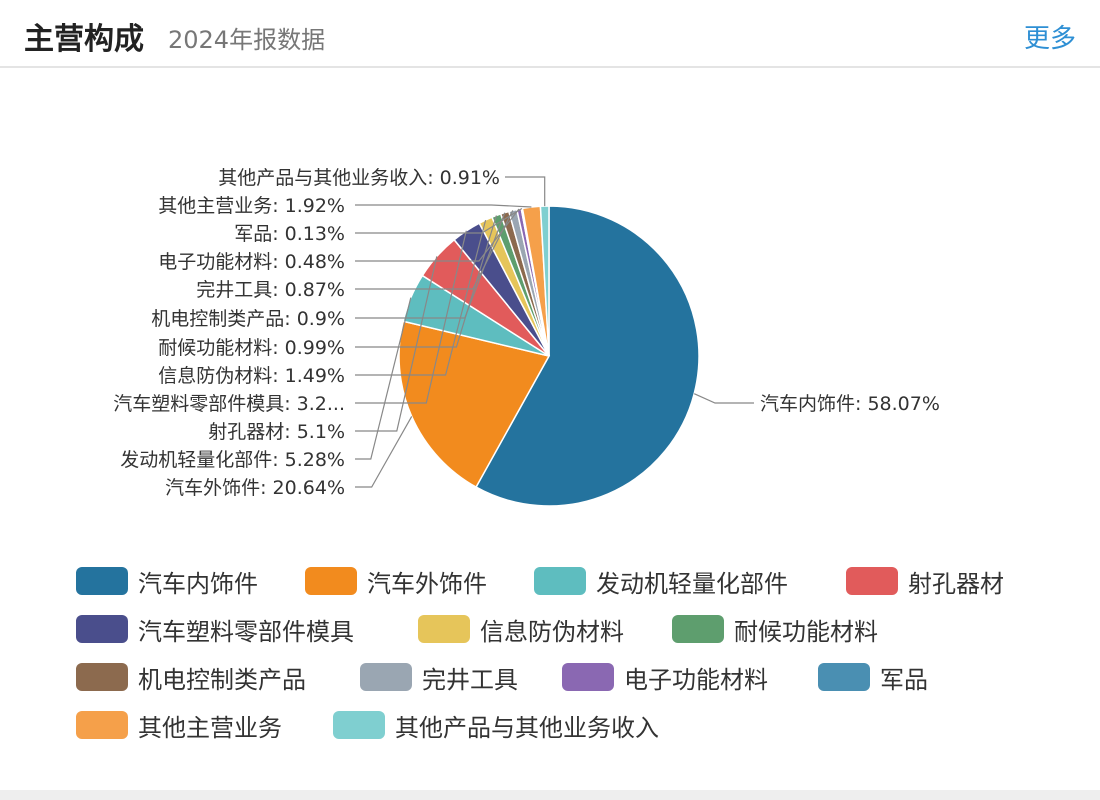 The height and width of the screenshot is (800, 1100). What do you see at coordinates (255, 488) in the screenshot?
I see `slice-label-1: 汽车外饰件: 20.64%` at bounding box center [255, 488].